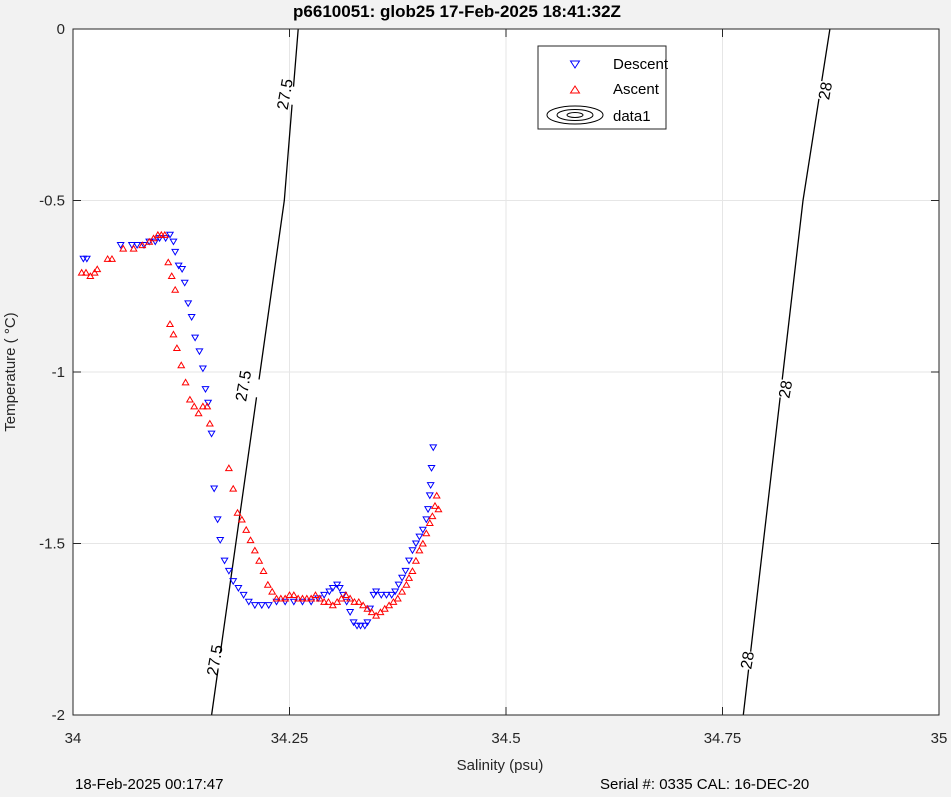 The height and width of the screenshot is (797, 951). Describe the element at coordinates (149, 784) in the screenshot. I see `footer-date: 18-Feb-2025 00:17:47` at that location.